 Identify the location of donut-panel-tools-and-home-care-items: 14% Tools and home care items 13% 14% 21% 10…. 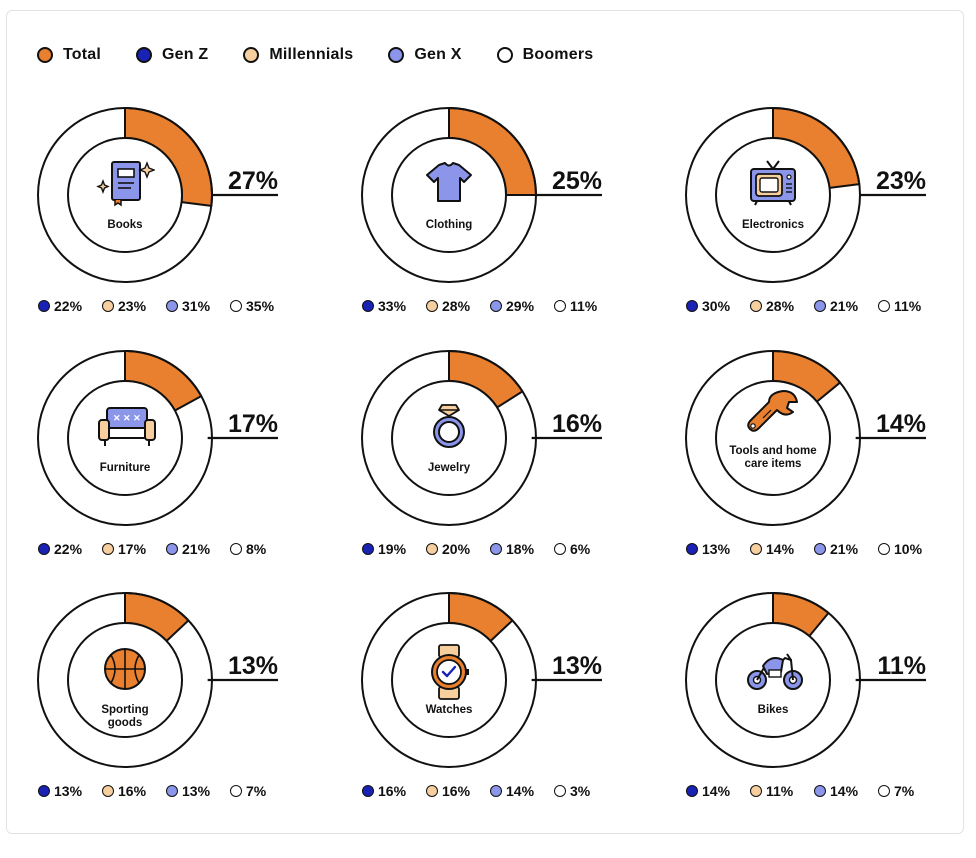
(830, 465).